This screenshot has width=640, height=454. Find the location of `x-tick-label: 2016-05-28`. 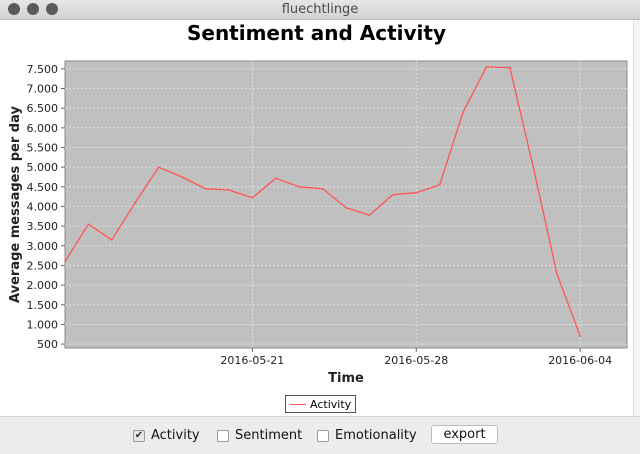

x-tick-label: 2016-05-28 is located at coordinates (416, 360).